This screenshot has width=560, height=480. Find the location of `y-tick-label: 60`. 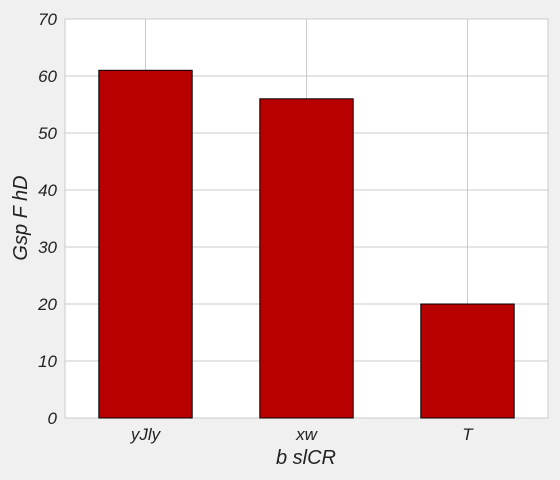

y-tick-label: 60 is located at coordinates (47, 76).